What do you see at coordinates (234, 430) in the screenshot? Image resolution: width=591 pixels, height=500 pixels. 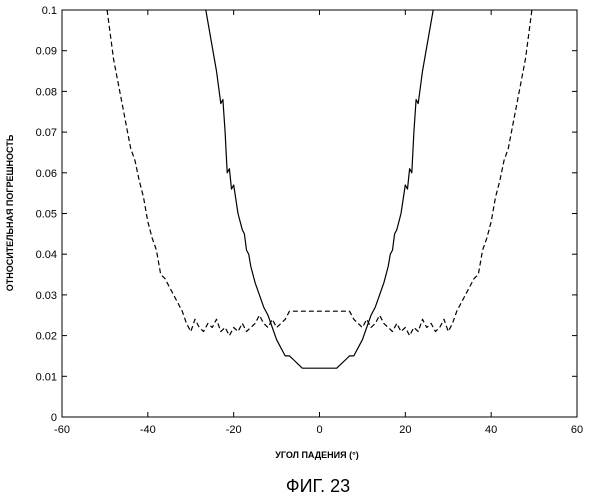 I see `x-tick-label: -20` at bounding box center [234, 430].